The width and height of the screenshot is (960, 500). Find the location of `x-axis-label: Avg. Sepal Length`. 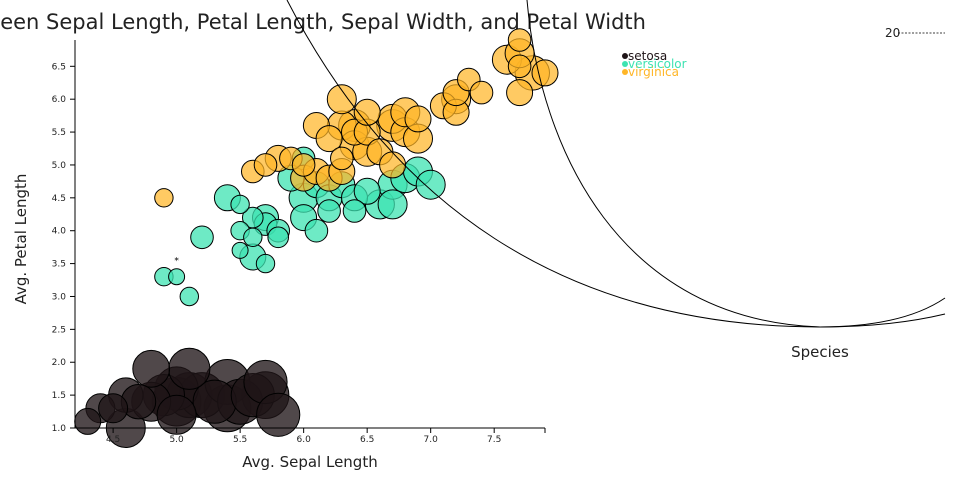

x-axis-label: Avg. Sepal Length is located at coordinates (309, 462).